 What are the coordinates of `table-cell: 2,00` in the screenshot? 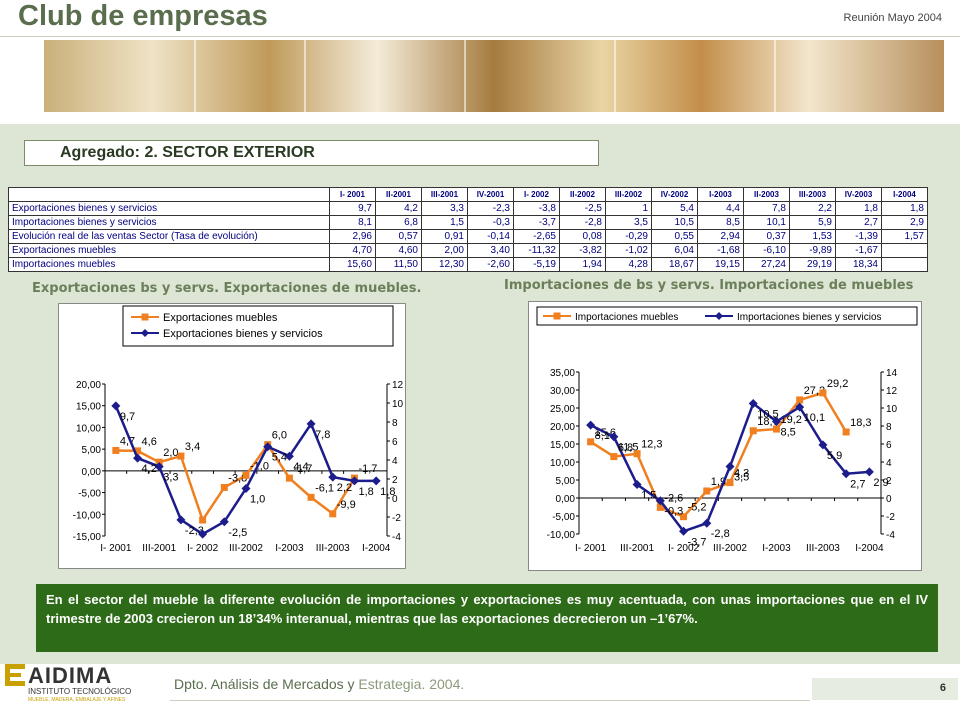 It's located at (444, 250).